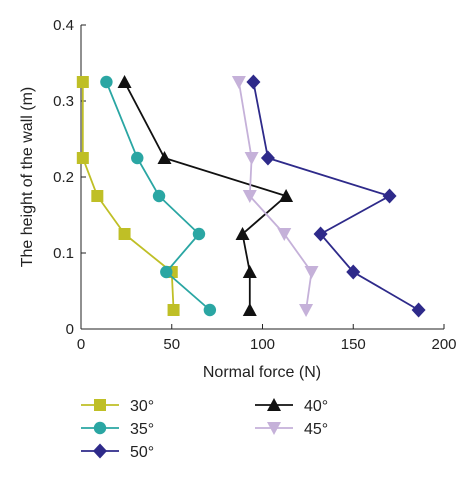  I want to click on legend-item: 45°, so click(291, 429).